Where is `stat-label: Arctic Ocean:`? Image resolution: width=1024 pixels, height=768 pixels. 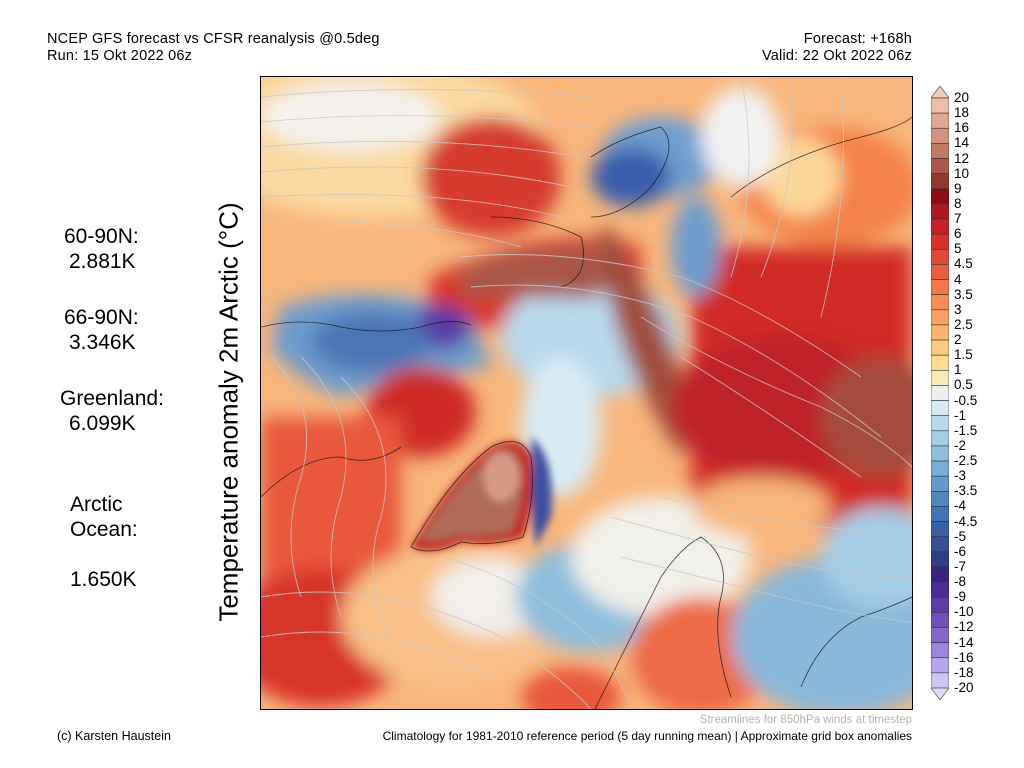
stat-label: Arctic Ocean: is located at coordinates (104, 517).